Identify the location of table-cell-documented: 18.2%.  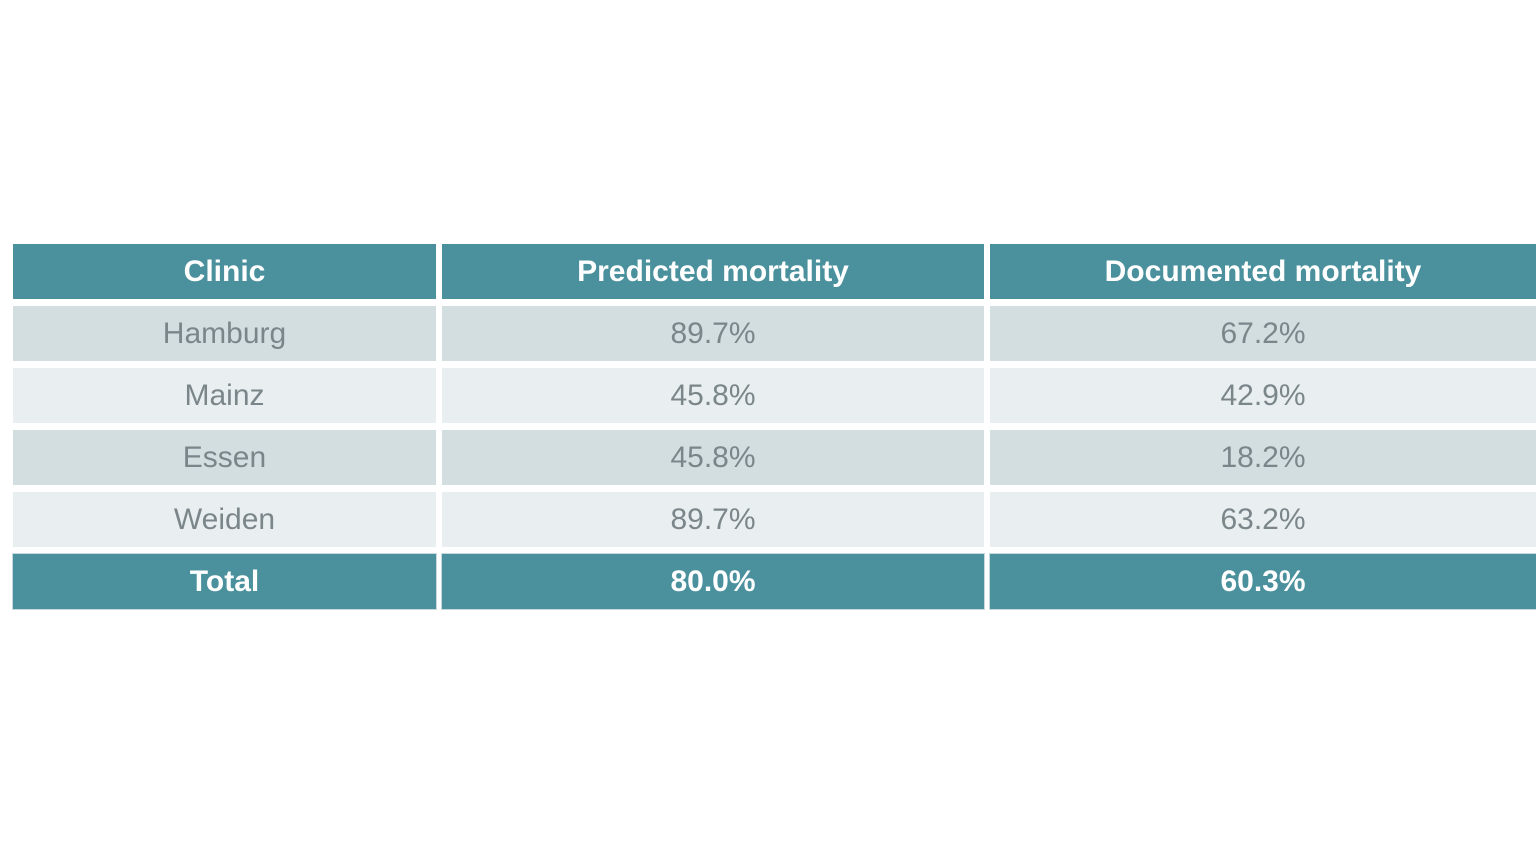
(1263, 457).